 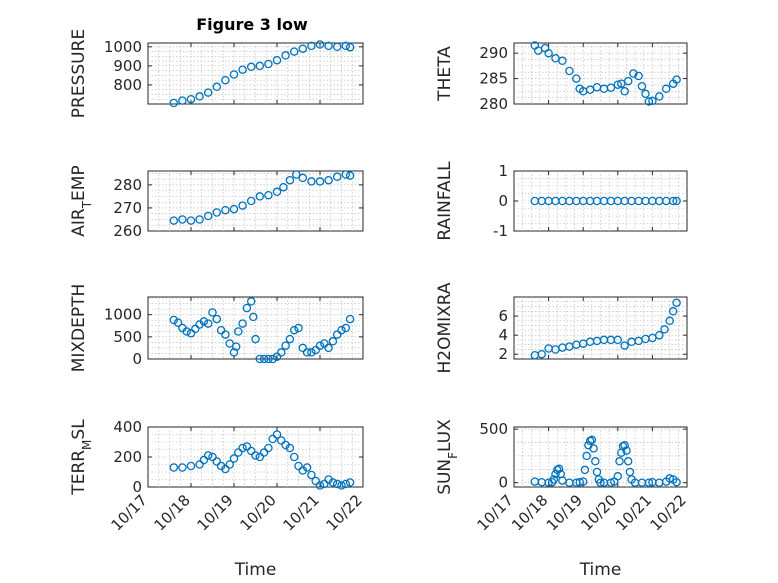 What do you see at coordinates (668, 512) in the screenshot?
I see `x-tick-label: 10/22` at bounding box center [668, 512].